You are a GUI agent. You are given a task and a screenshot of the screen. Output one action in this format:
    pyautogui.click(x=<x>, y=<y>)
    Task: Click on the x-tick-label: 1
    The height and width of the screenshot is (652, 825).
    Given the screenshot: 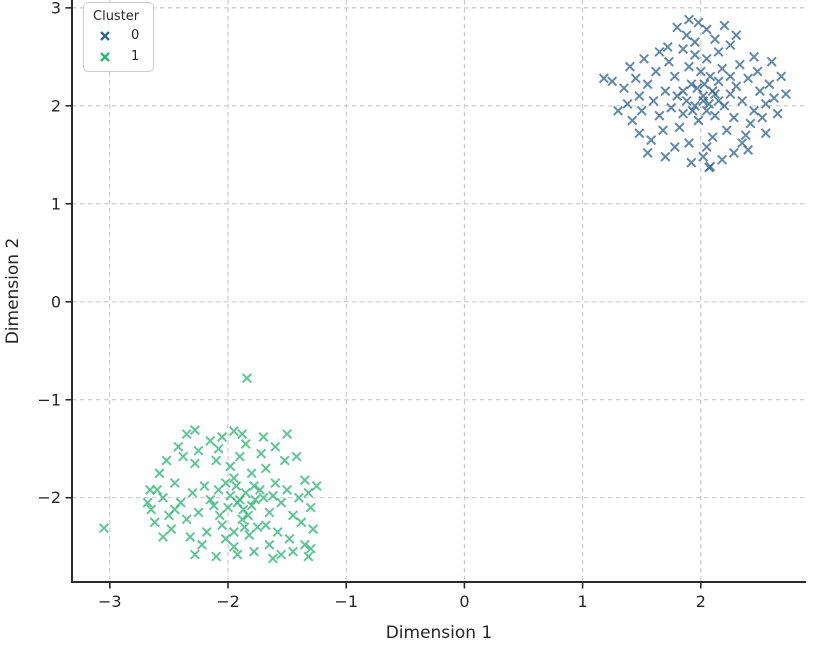 What is the action you would take?
    pyautogui.click(x=583, y=601)
    